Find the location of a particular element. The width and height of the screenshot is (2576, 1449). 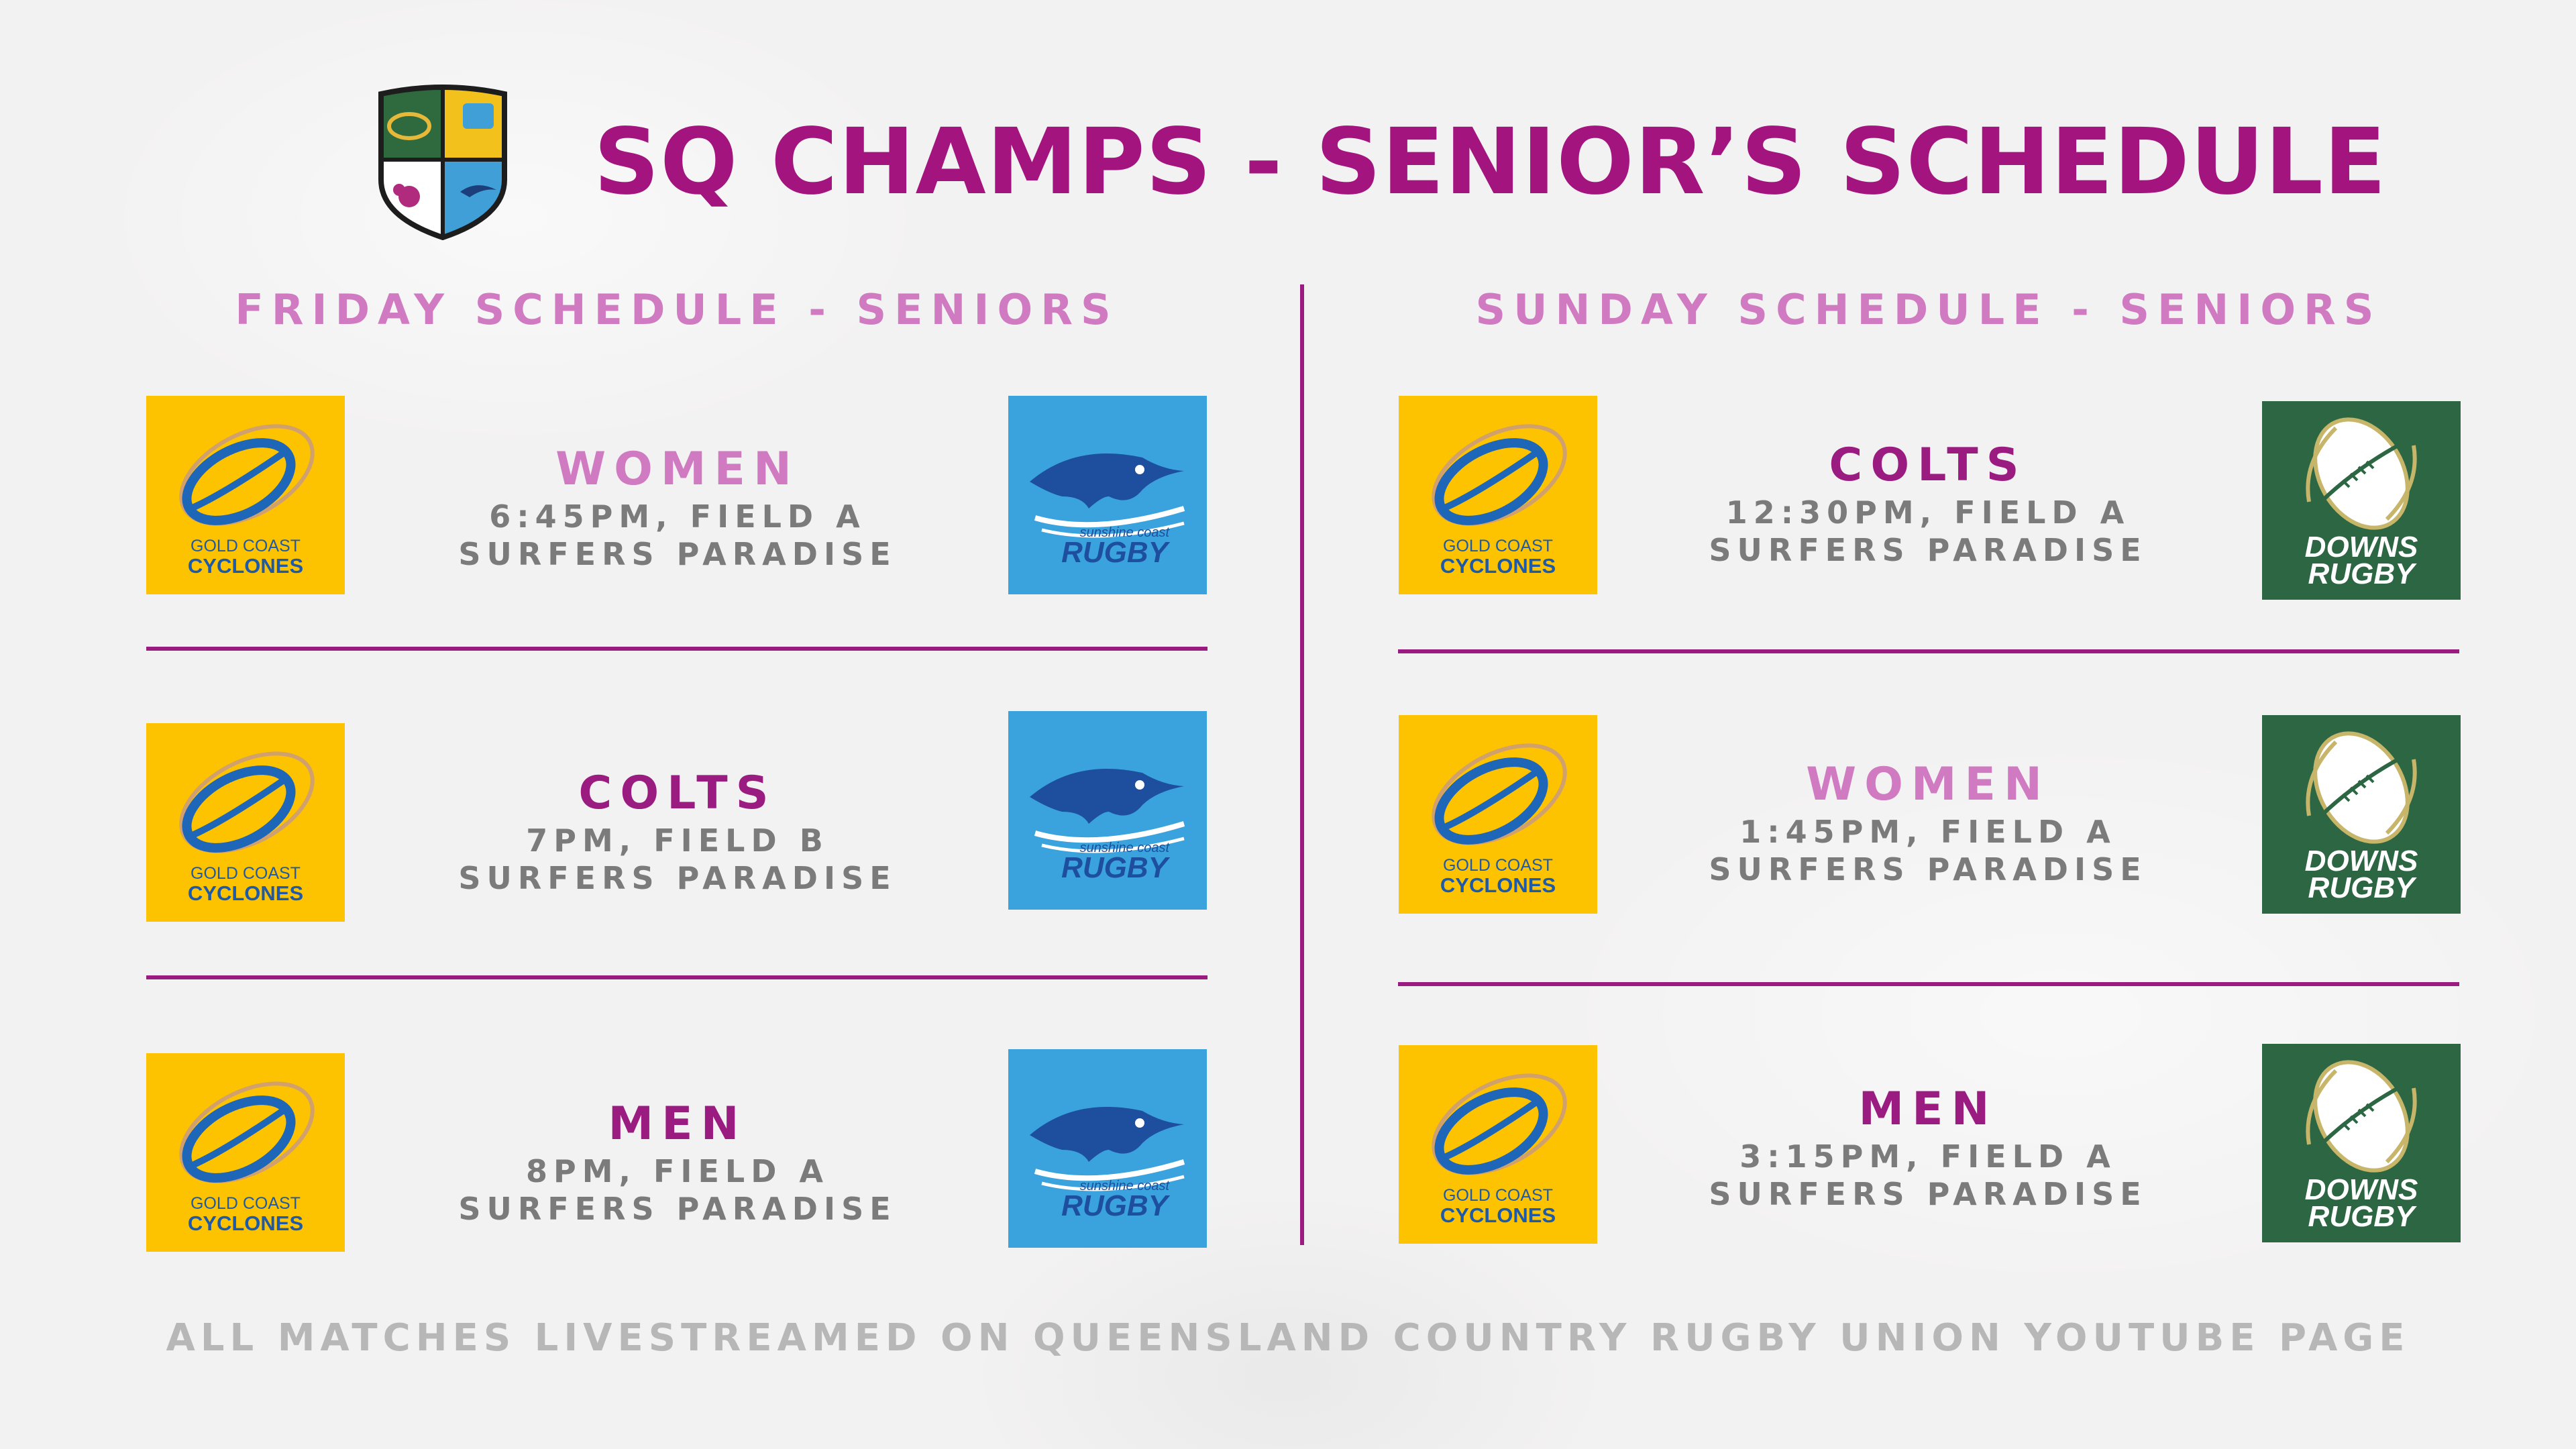

match-time: 3:15PM, FIELD A is located at coordinates (1927, 1156).